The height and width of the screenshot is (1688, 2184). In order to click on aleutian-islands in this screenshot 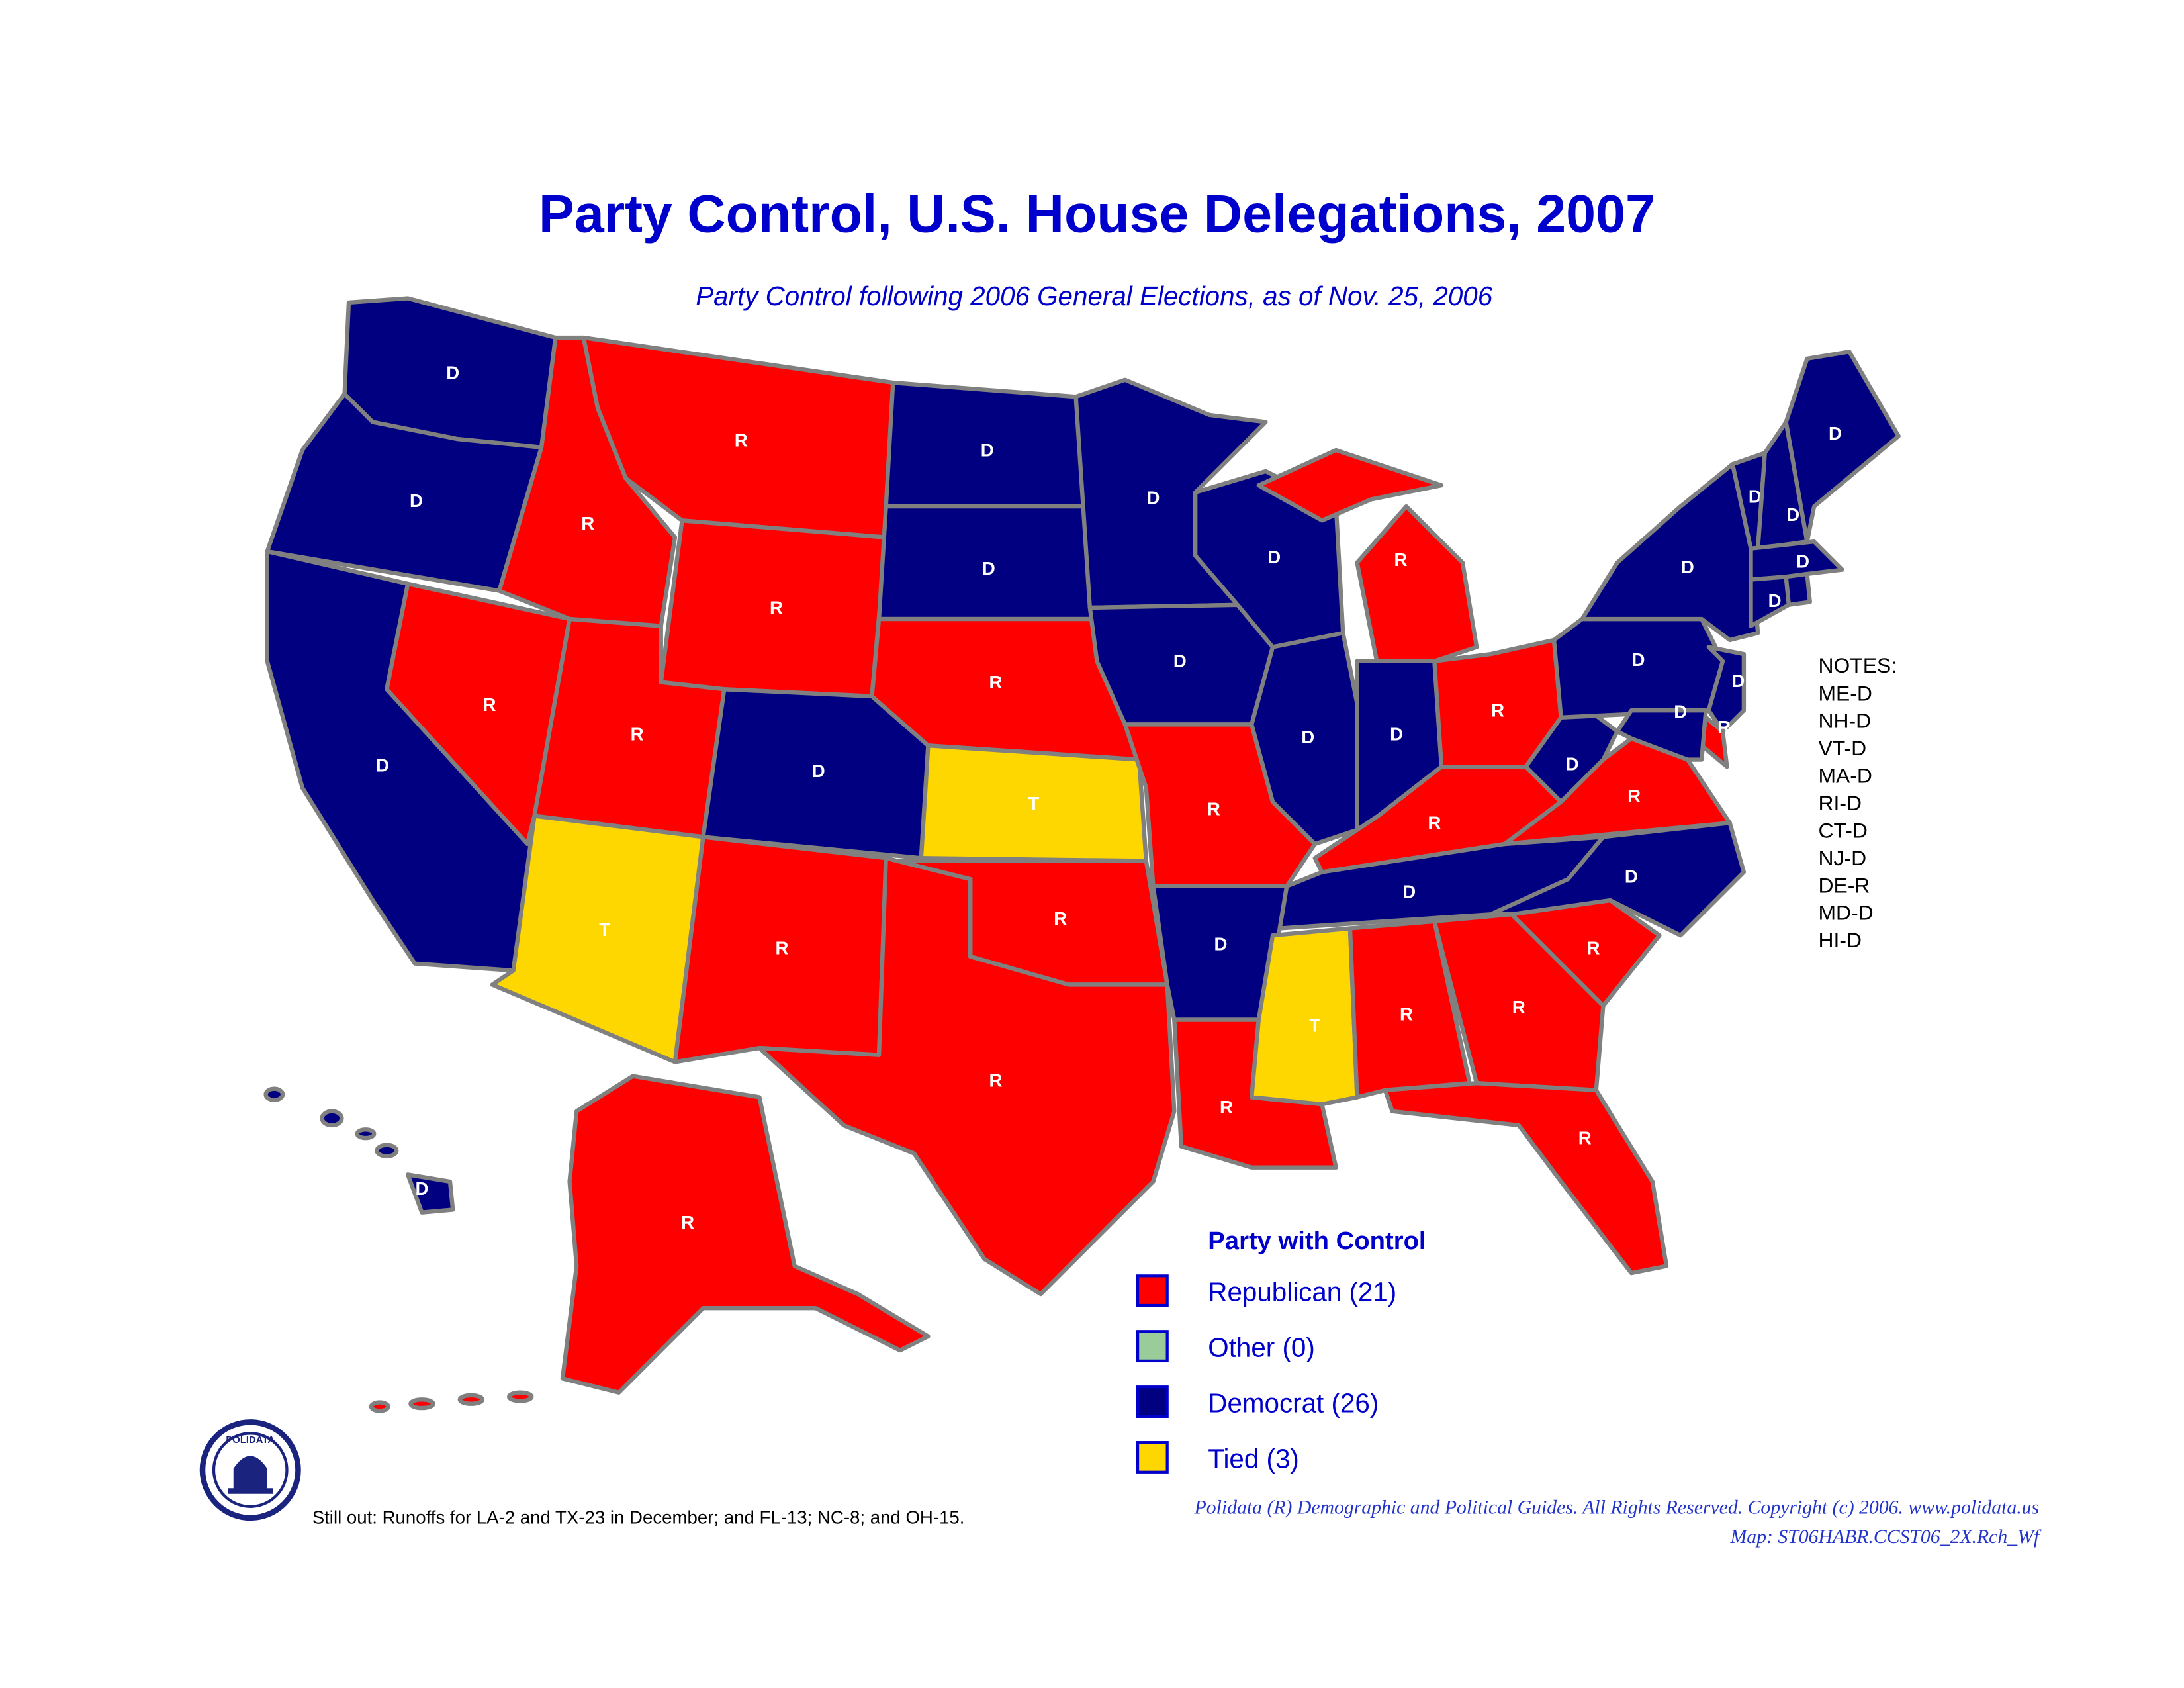, I will do `click(451, 1401)`.